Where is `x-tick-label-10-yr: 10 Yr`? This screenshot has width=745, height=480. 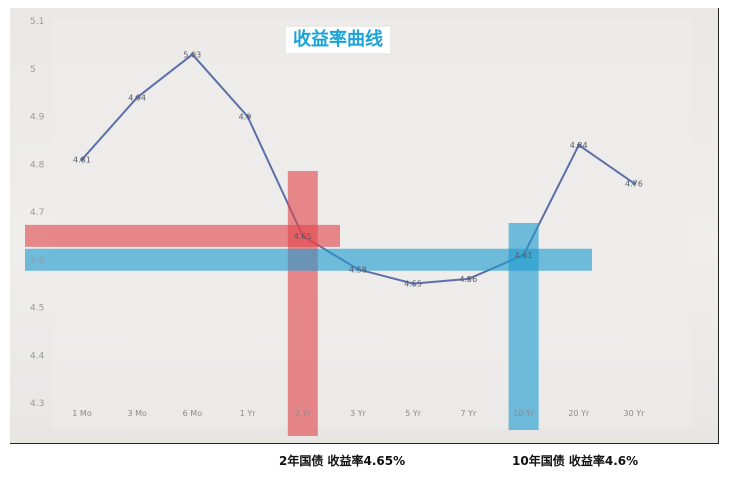 x-tick-label-10-yr: 10 Yr is located at coordinates (524, 413).